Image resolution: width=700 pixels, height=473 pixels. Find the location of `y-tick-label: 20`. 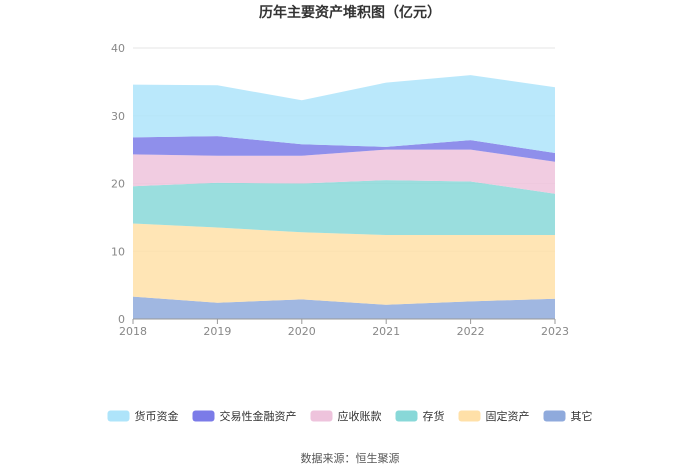

y-tick-label: 20 is located at coordinates (118, 184).